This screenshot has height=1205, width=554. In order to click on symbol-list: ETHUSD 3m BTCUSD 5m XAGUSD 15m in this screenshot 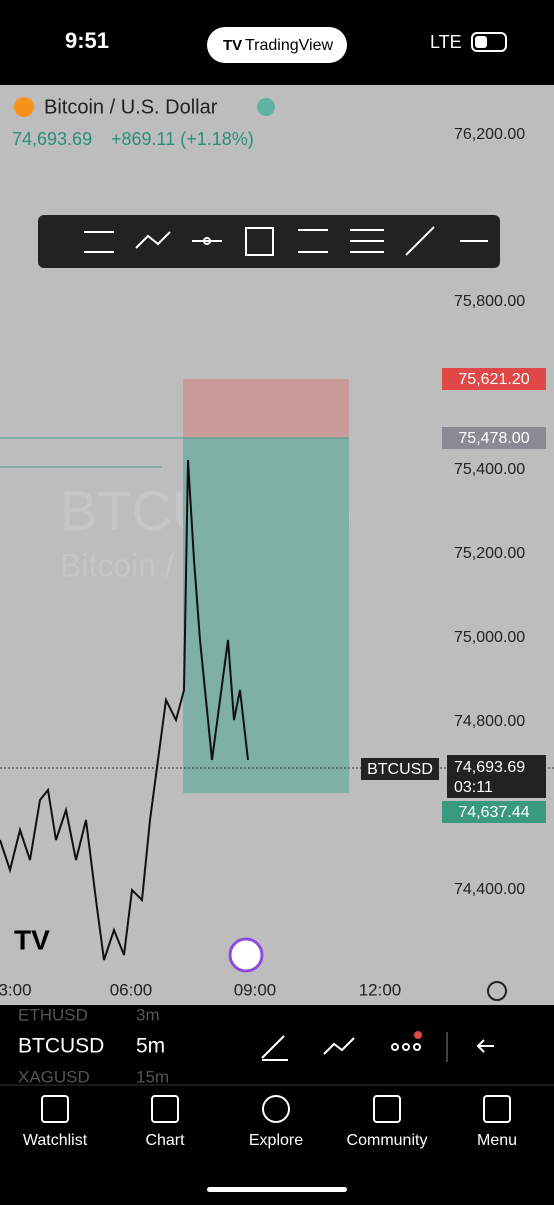, I will do `click(93, 1045)`.